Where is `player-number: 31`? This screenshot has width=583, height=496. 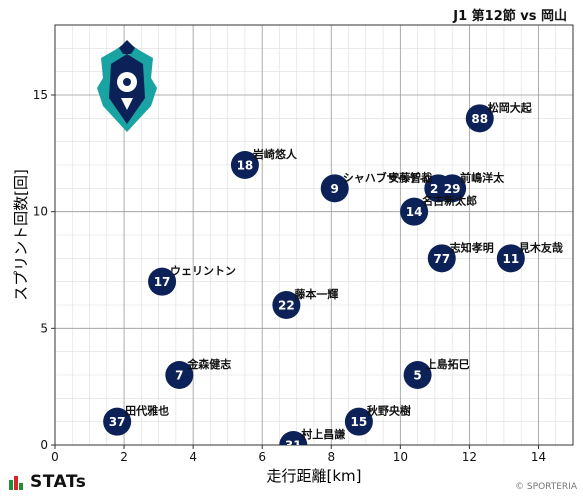
player-number: 31 is located at coordinates (293, 446).